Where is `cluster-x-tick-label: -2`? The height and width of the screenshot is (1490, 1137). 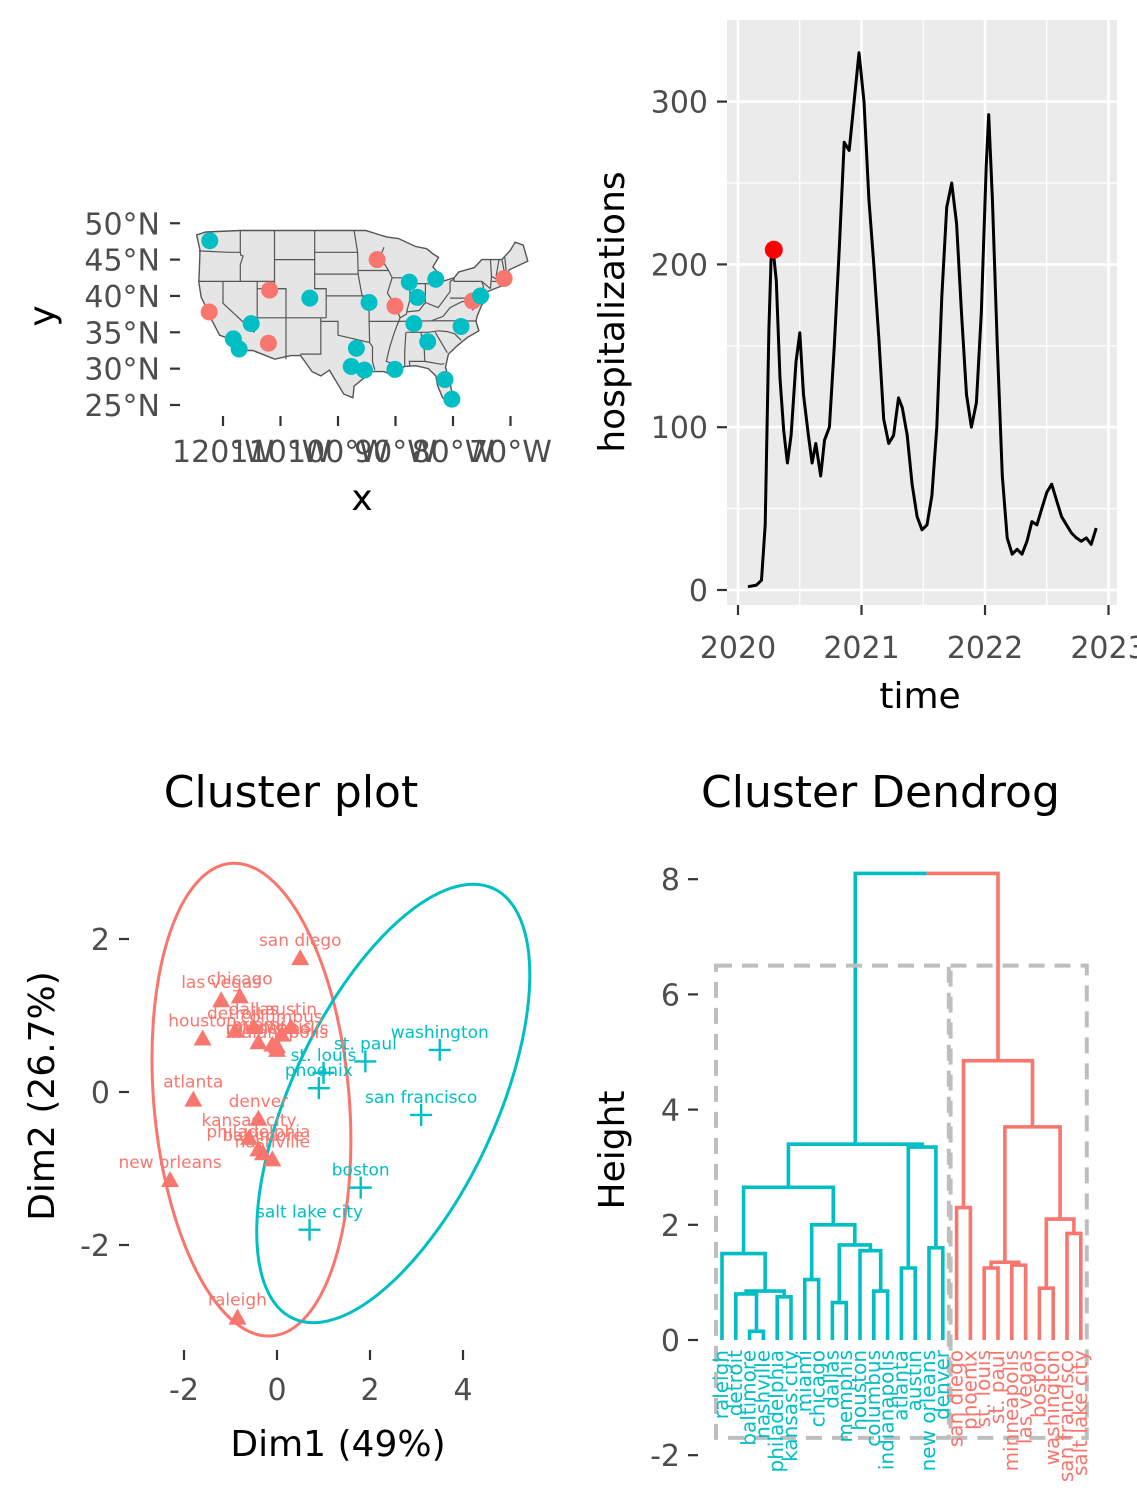
cluster-x-tick-label: -2 is located at coordinates (184, 1390).